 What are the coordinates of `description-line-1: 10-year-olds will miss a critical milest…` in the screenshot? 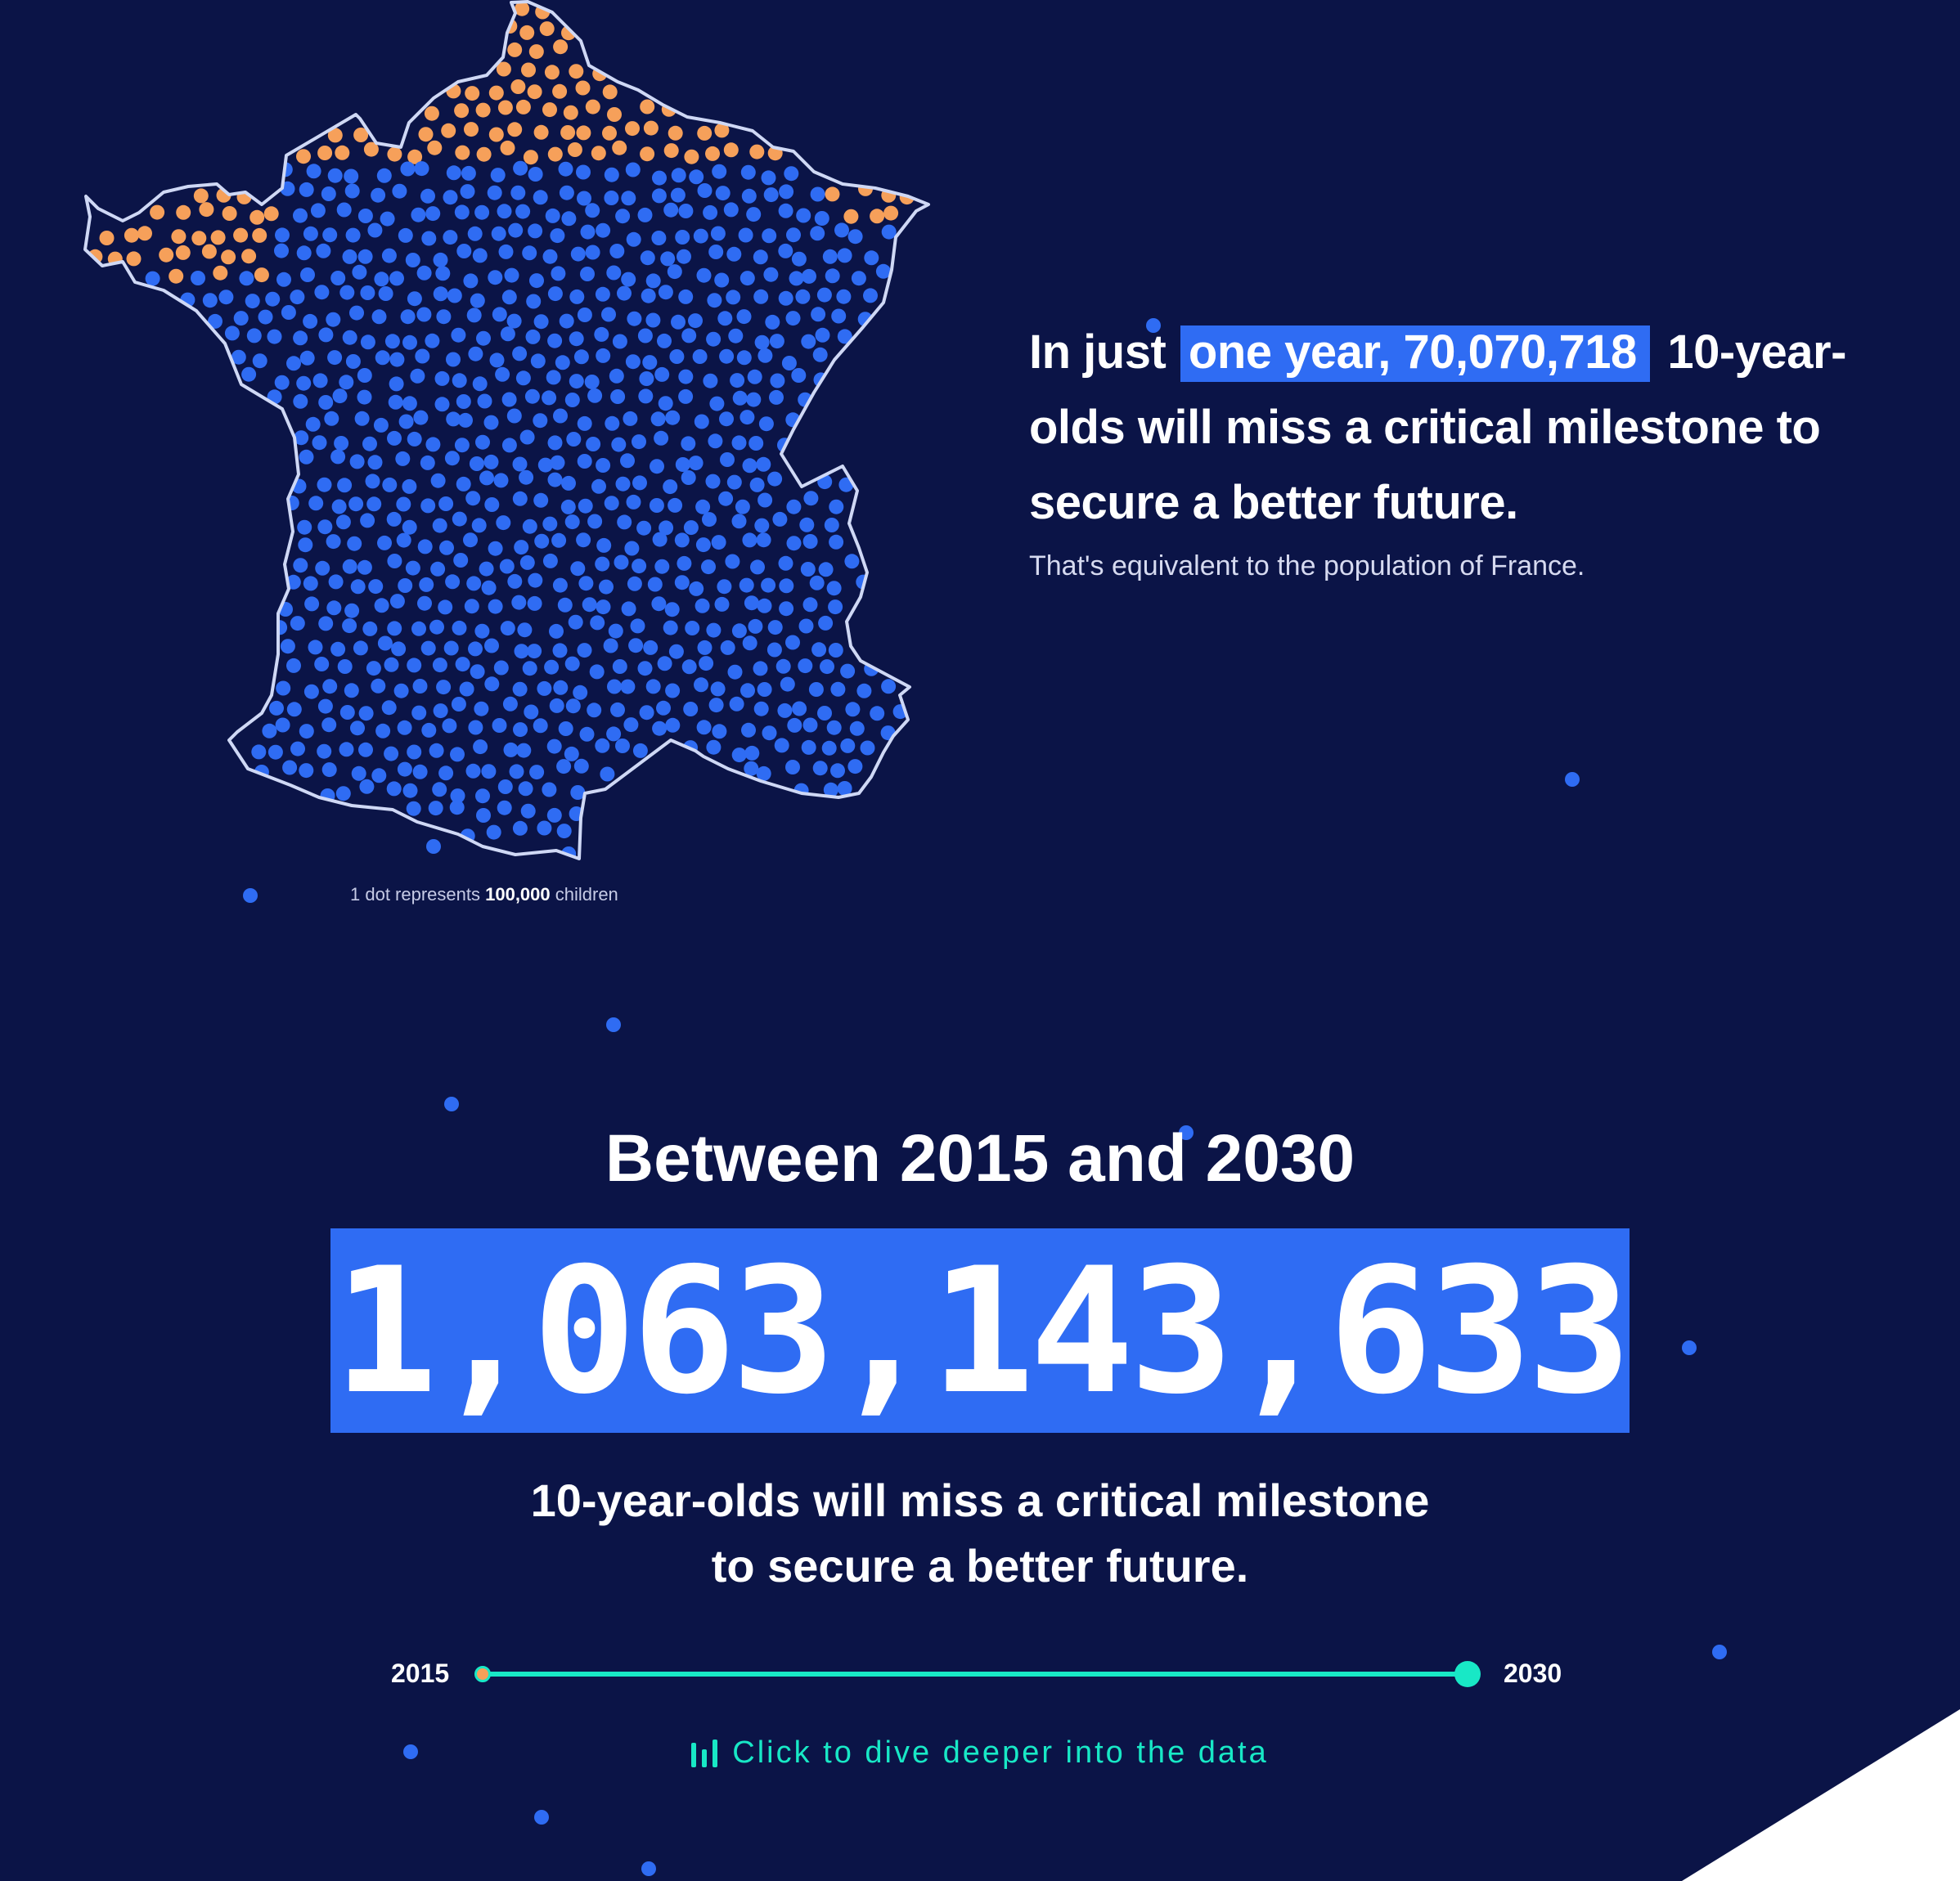 It's located at (980, 1500).